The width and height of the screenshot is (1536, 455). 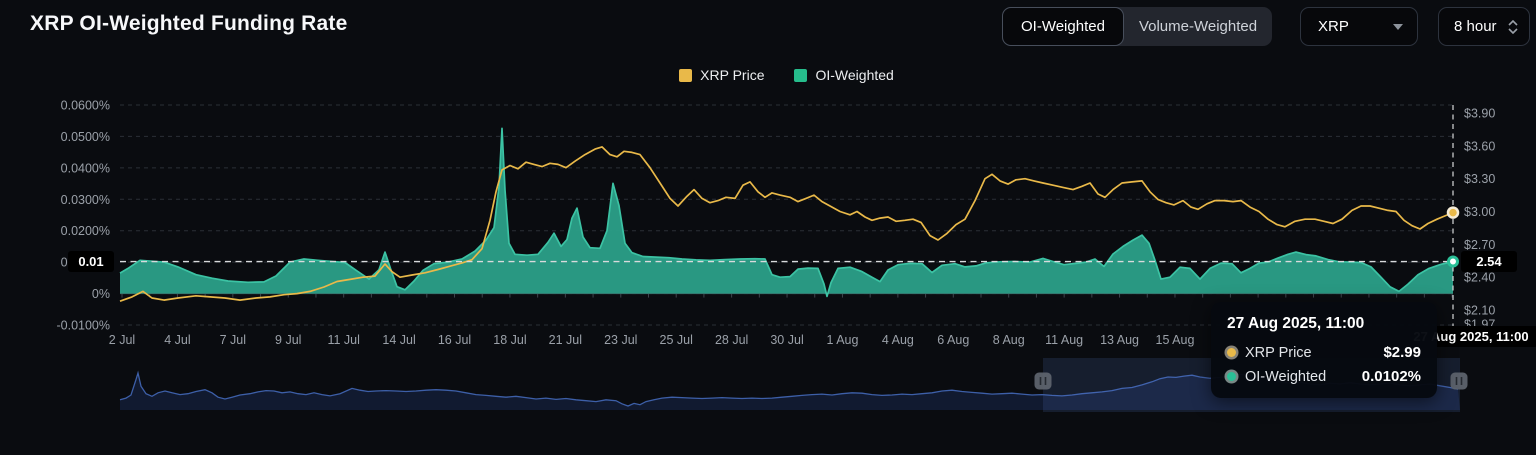 What do you see at coordinates (288, 340) in the screenshot?
I see `svg-text: 9 Jul` at bounding box center [288, 340].